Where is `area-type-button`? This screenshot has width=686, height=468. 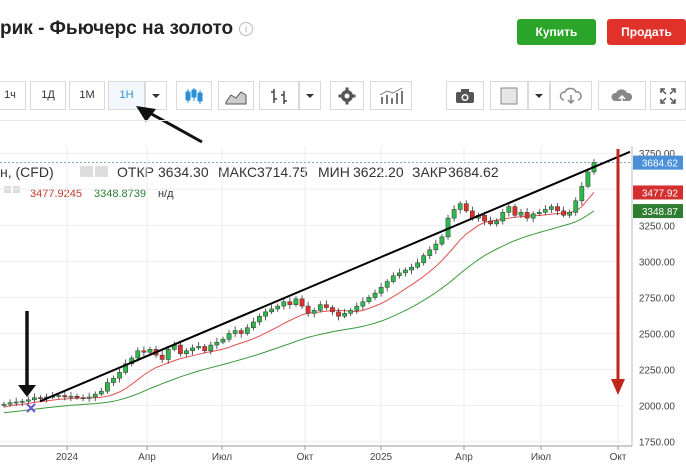
area-type-button is located at coordinates (236, 95).